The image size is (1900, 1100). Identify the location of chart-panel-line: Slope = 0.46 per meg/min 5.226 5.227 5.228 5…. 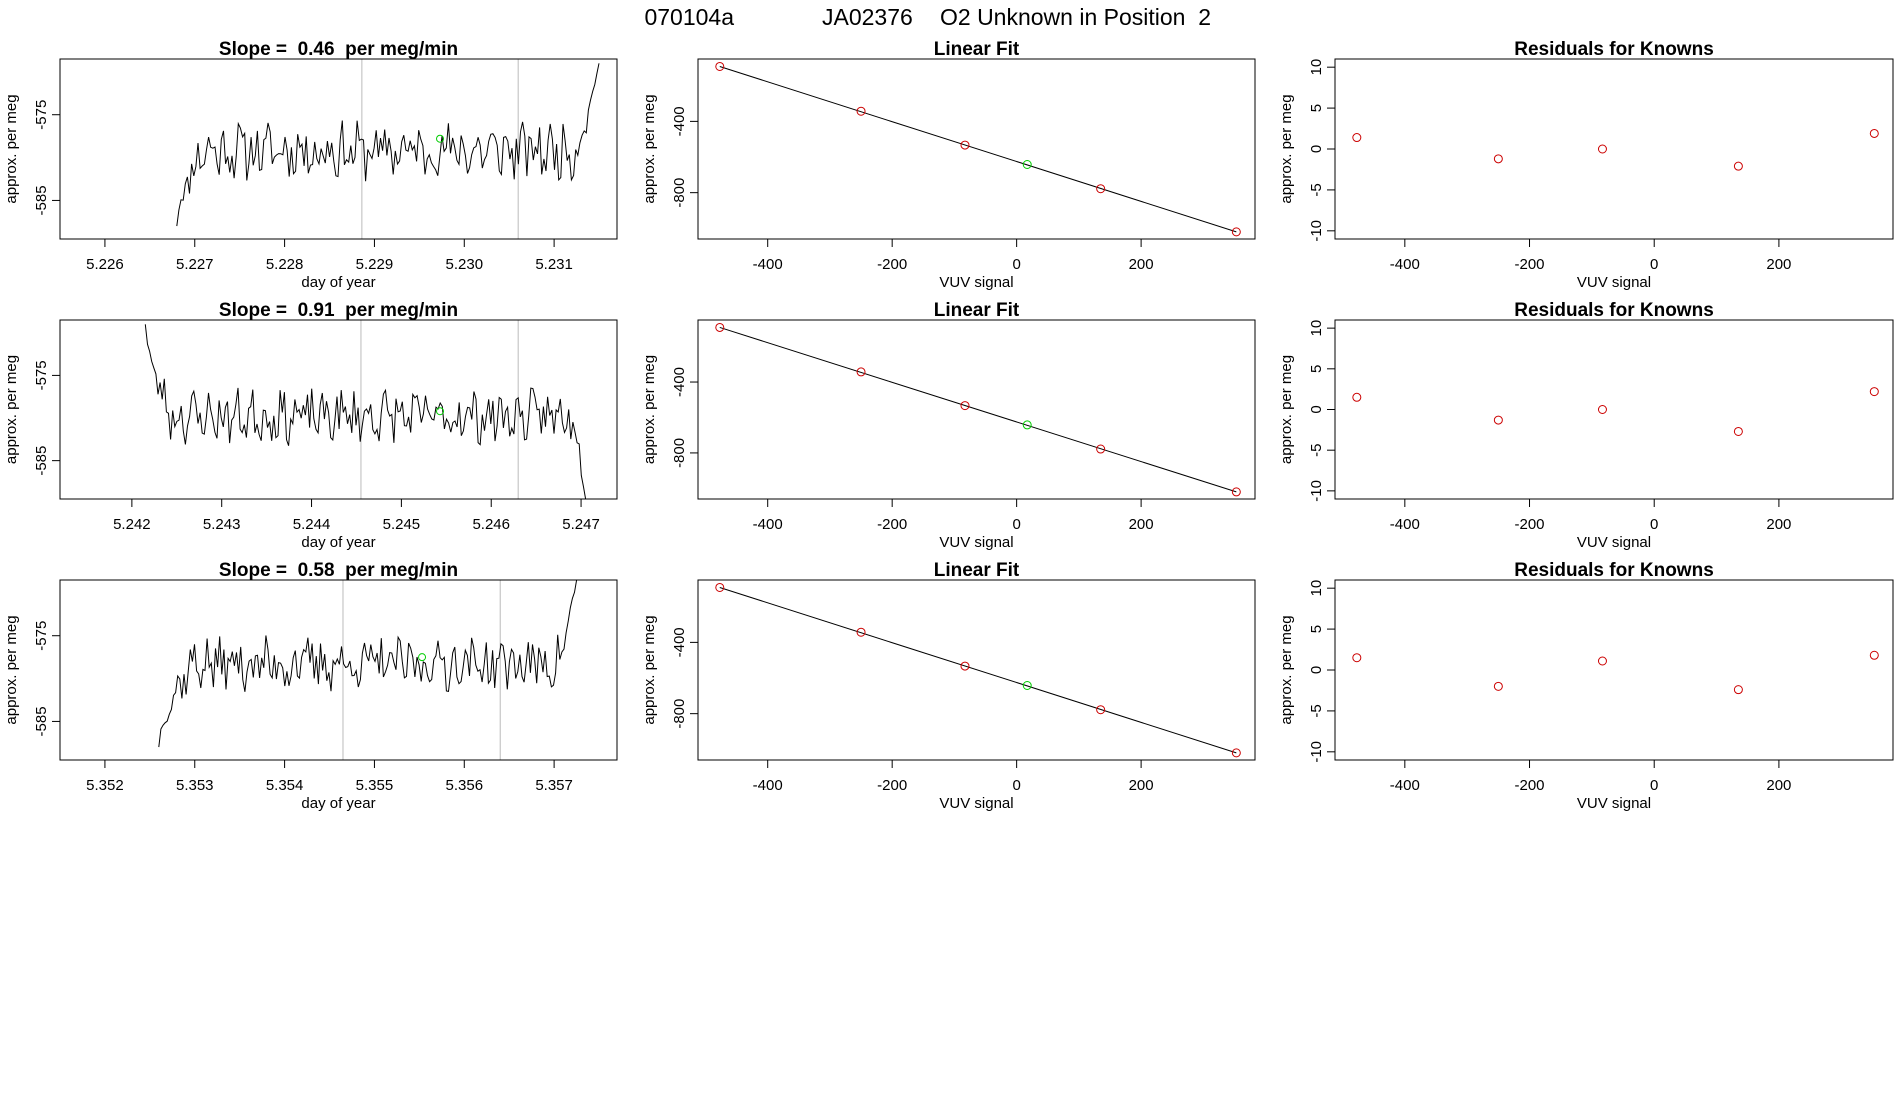
(310, 165).